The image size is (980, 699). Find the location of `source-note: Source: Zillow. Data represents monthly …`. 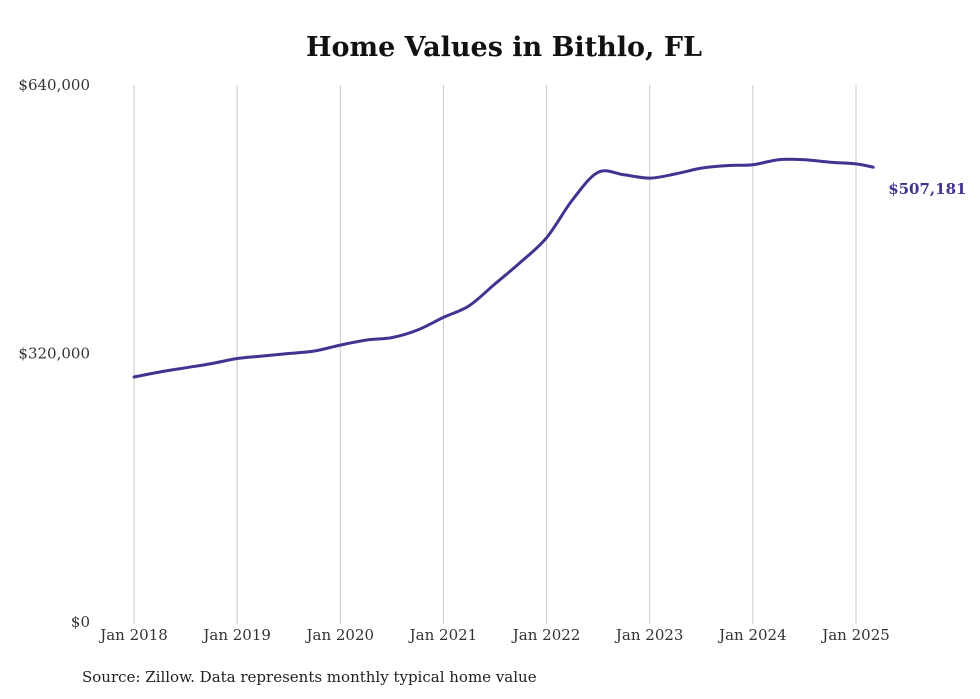

source-note: Source: Zillow. Data represents monthly … is located at coordinates (309, 677).